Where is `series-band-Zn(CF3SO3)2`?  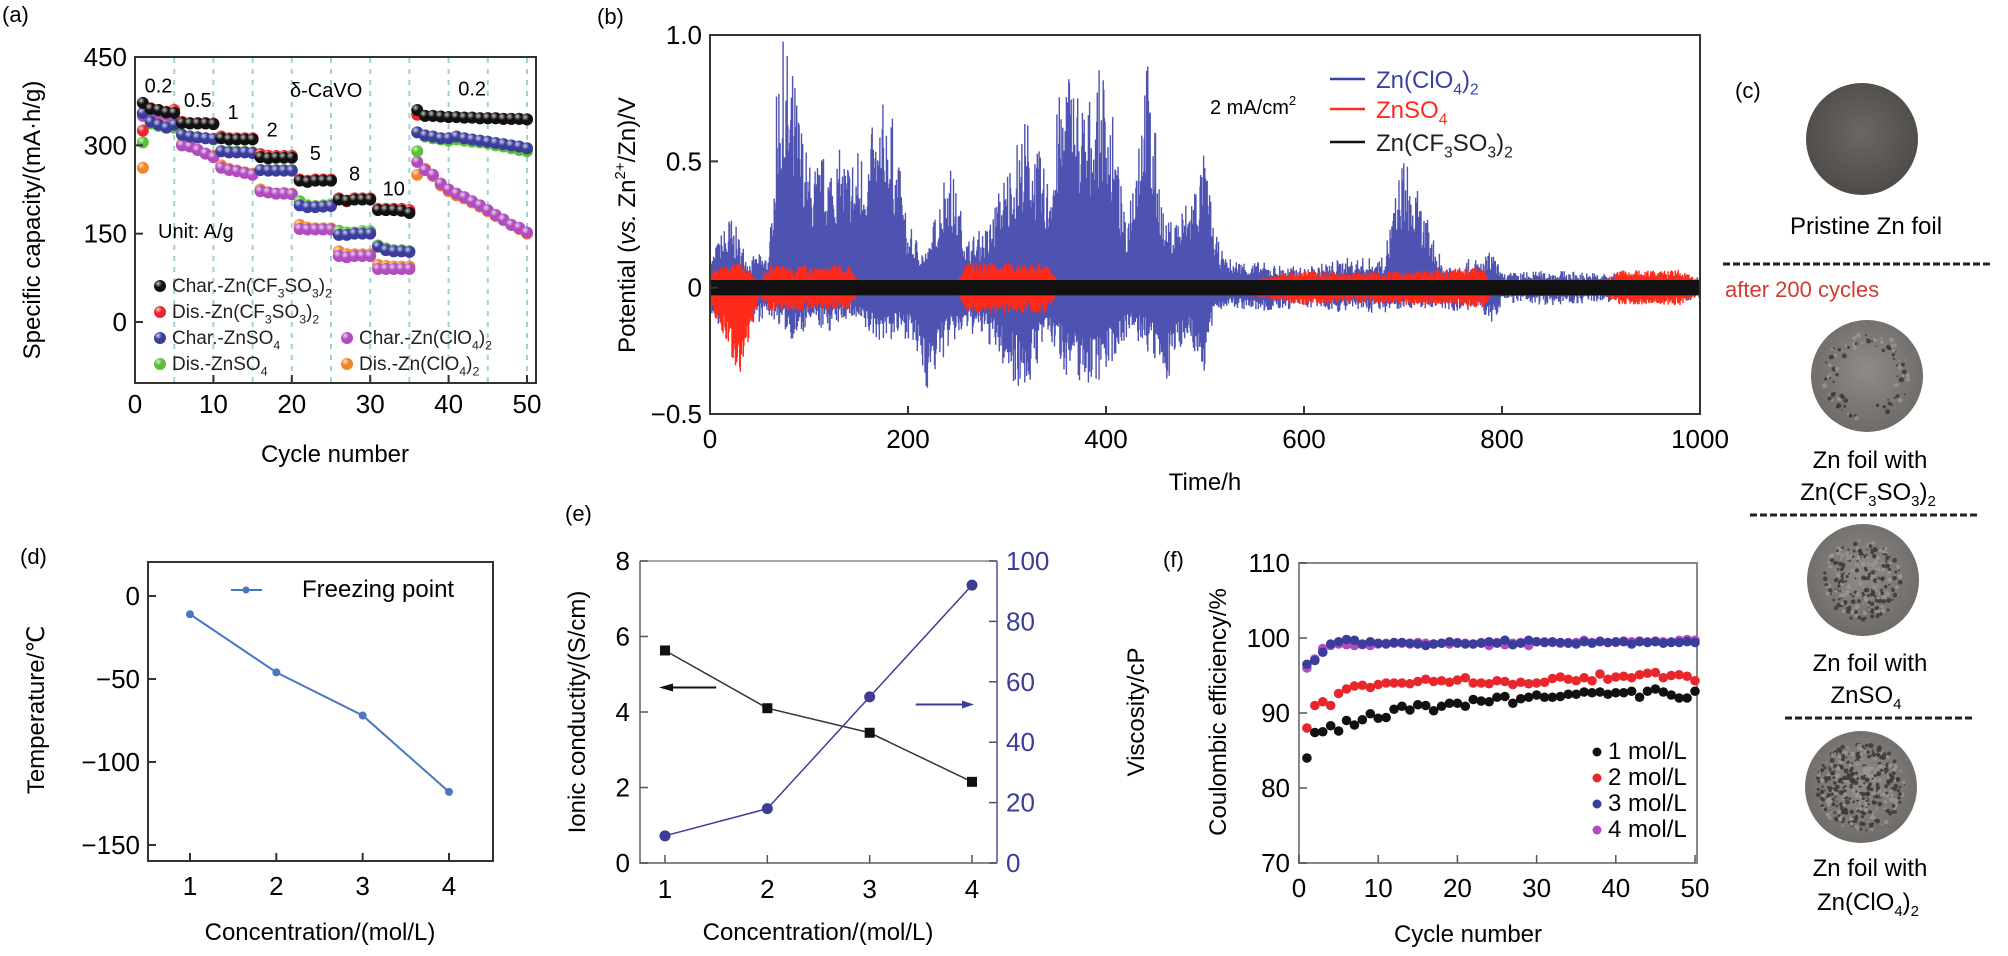 series-band-Zn(CF3SO3)2 is located at coordinates (1205, 288).